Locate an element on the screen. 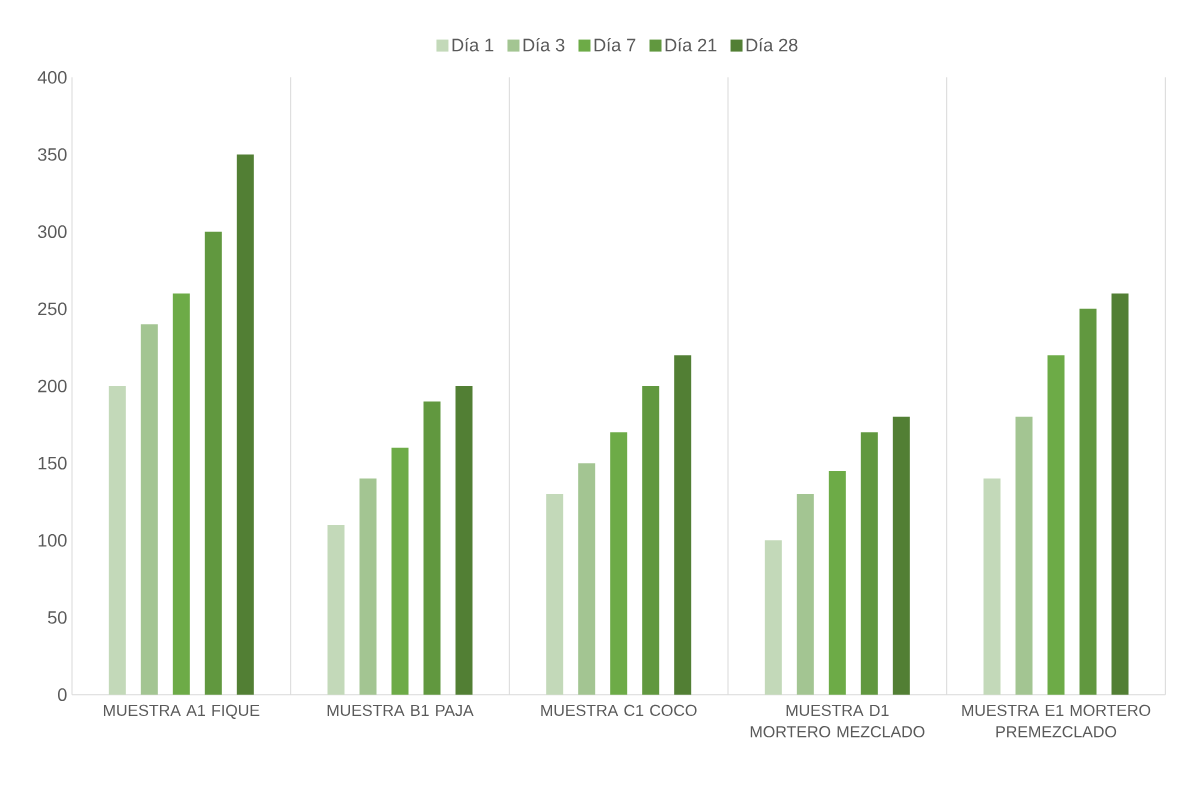  x-tick-label: MUESTRA B1 PAJA is located at coordinates (400, 710).